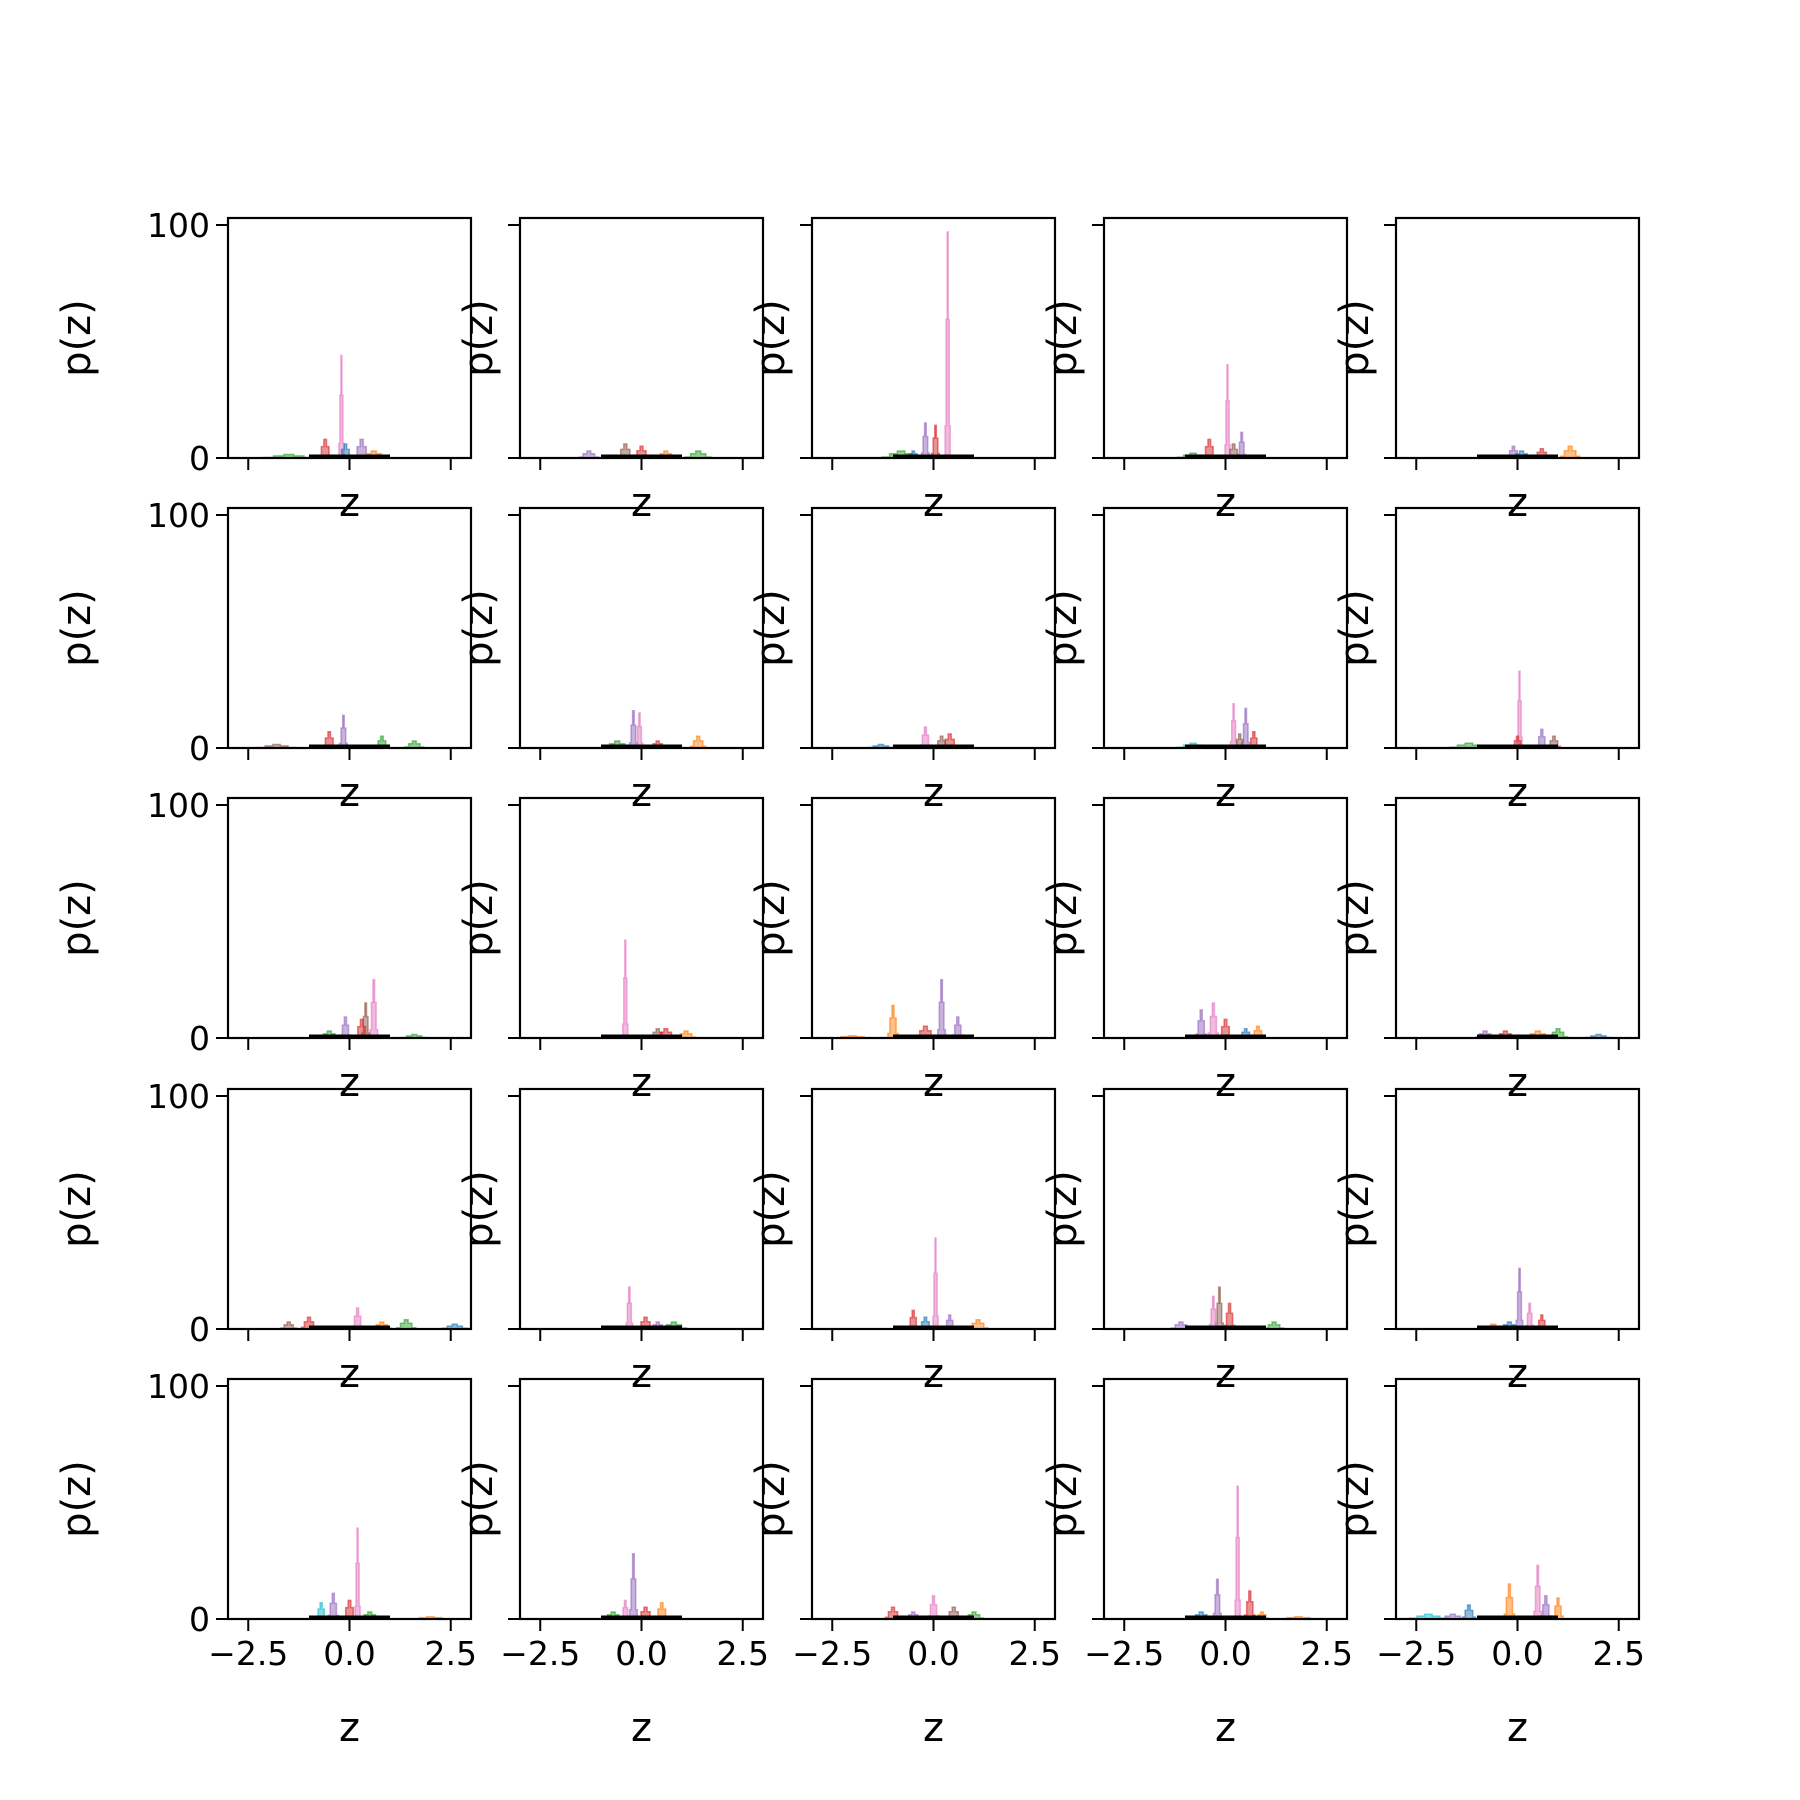 This screenshot has height=1800, width=1800. I want to click on subplot-r0-c2: z p(z), so click(902, 371).